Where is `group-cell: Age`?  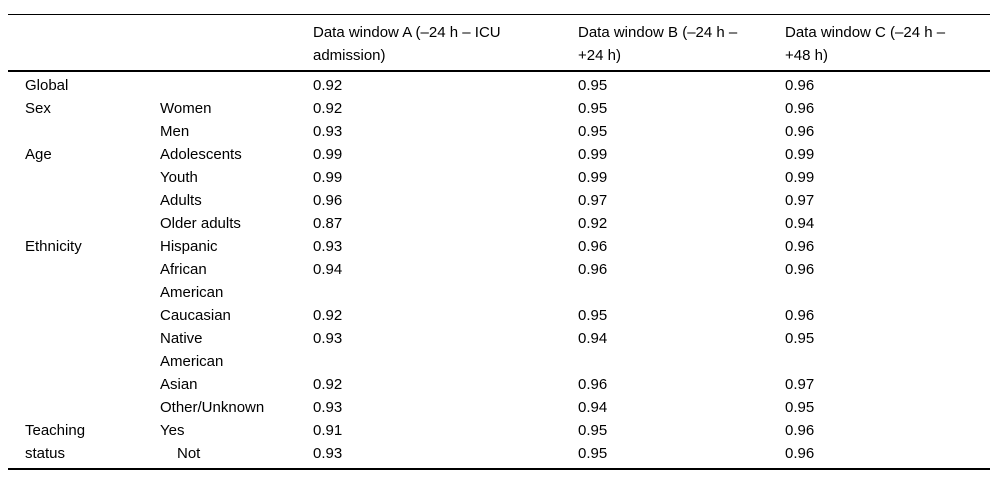 group-cell: Age is located at coordinates (38, 154).